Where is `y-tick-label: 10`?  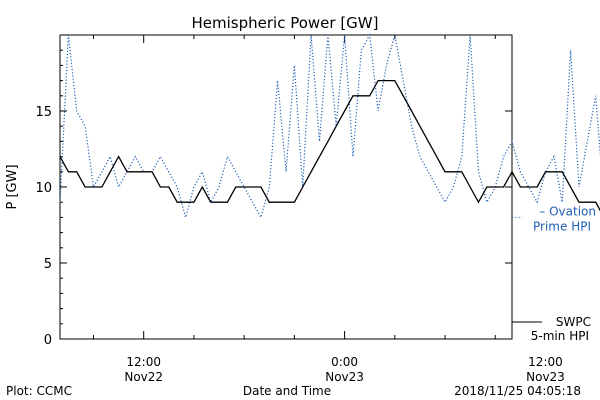 y-tick-label: 10 is located at coordinates (43, 188).